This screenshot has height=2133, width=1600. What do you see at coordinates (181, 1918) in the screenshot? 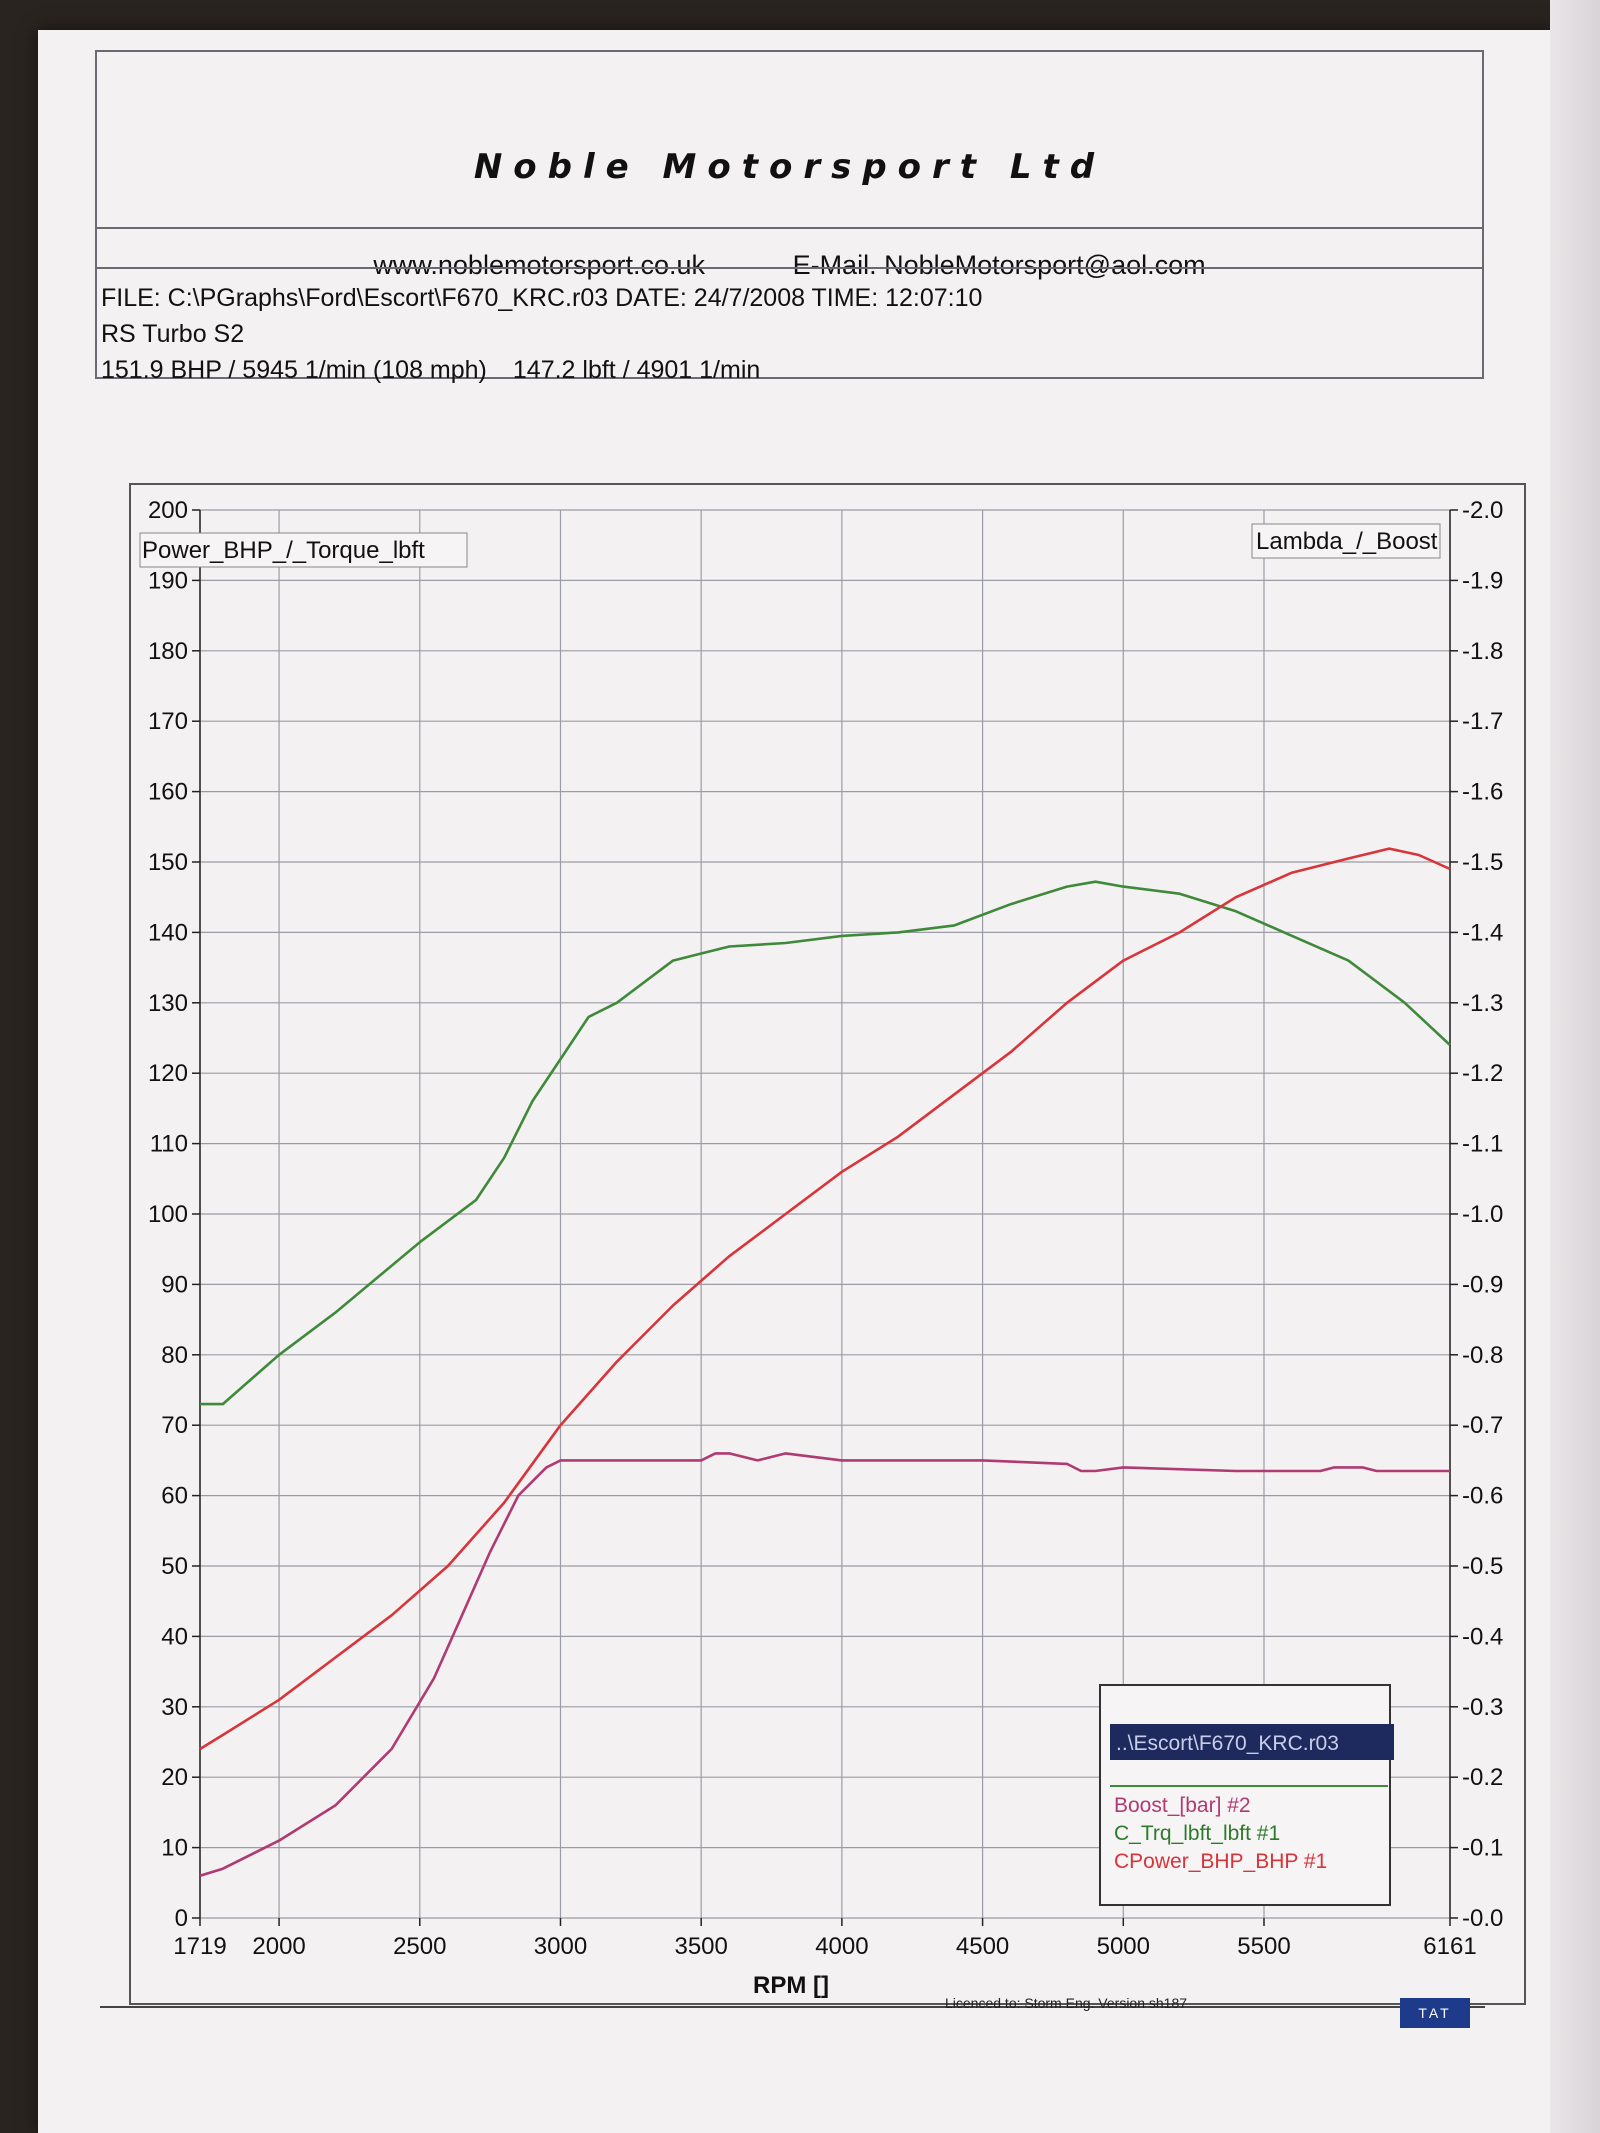
I see `y-left-tick-label: 0` at bounding box center [181, 1918].